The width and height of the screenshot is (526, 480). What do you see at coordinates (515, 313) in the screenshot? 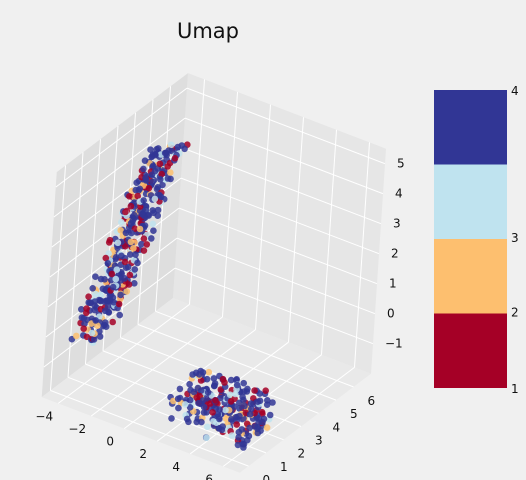
I see `colorbar-tick-label: 2` at bounding box center [515, 313].